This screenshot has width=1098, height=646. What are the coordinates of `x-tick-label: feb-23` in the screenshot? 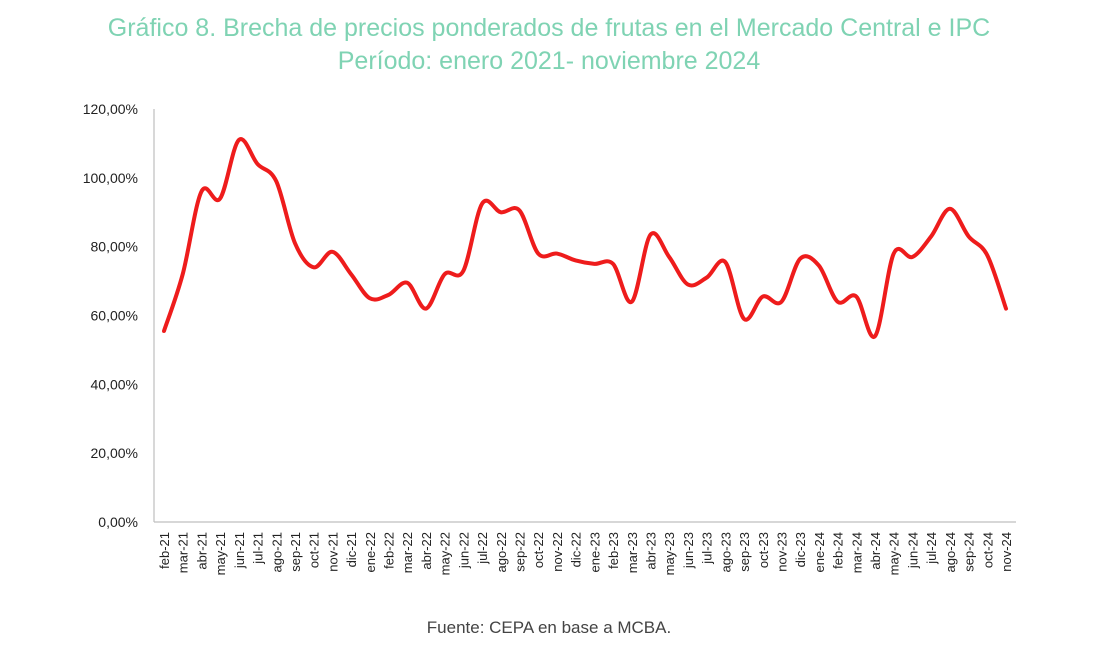 It's located at (613, 550).